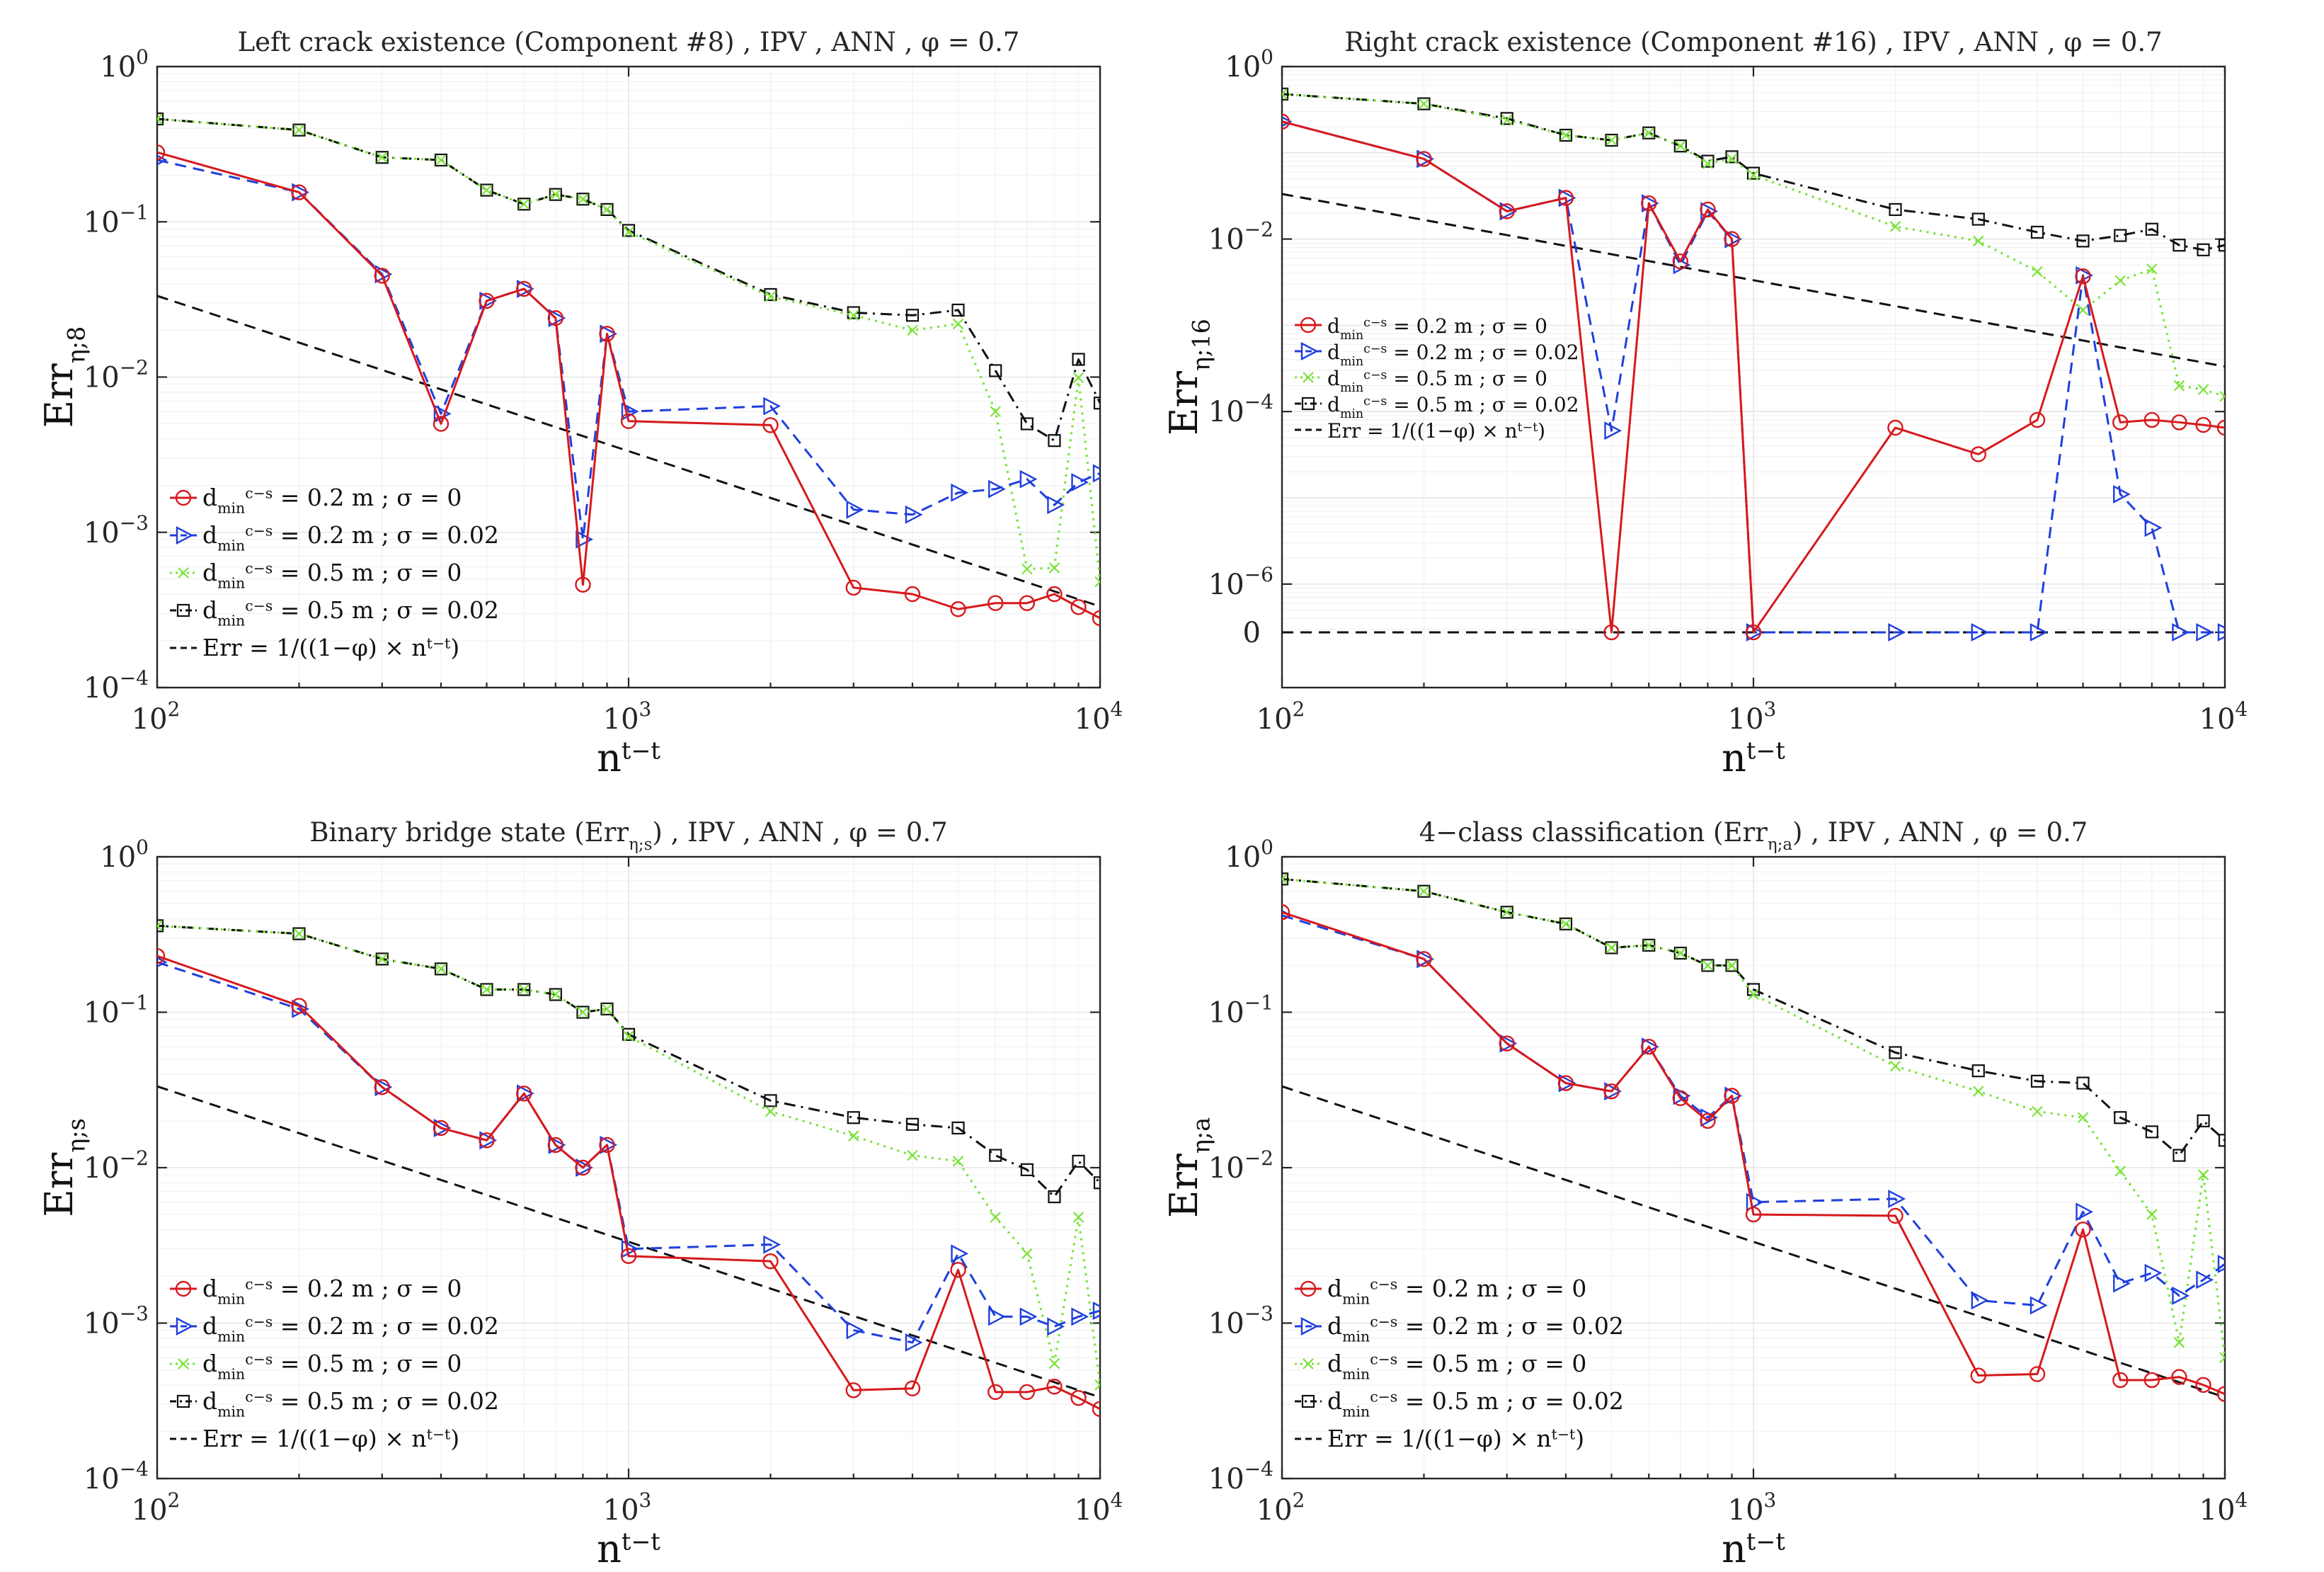 The image size is (2324, 1572). Describe the element at coordinates (1752, 716) in the screenshot. I see `x-tick-label: 103` at that location.